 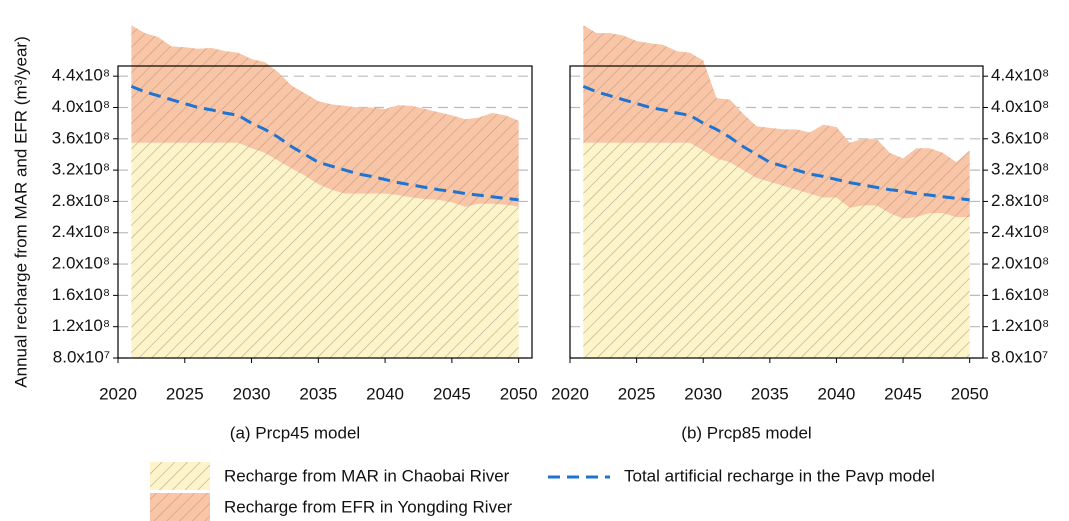 I want to click on caption: (a) Prcp45 model, so click(x=295, y=432).